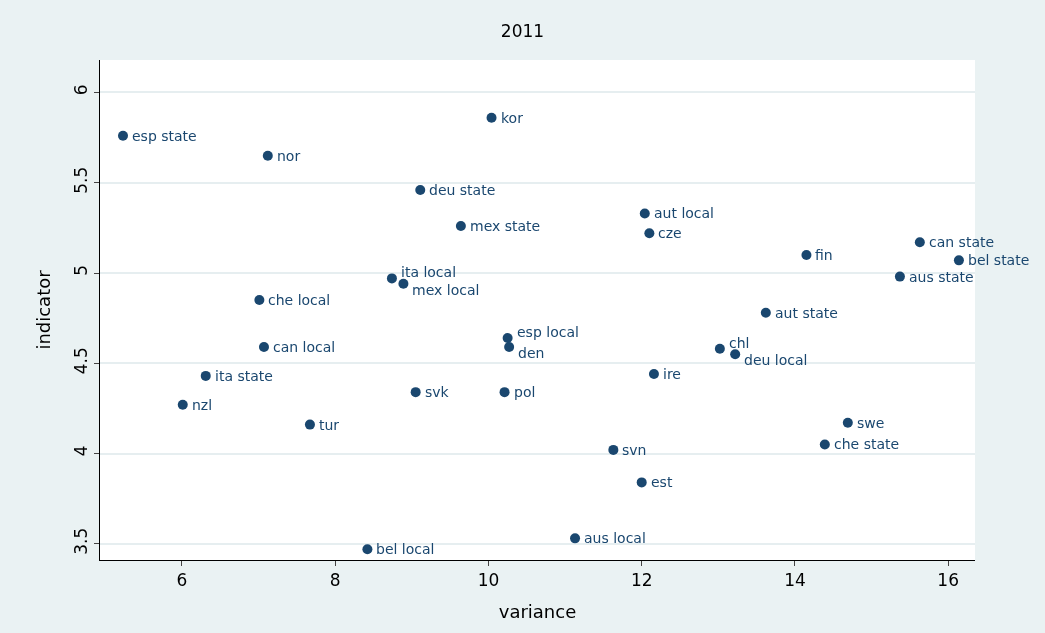 Image resolution: width=1045 pixels, height=633 pixels. I want to click on x-tick-label: 12, so click(641, 580).